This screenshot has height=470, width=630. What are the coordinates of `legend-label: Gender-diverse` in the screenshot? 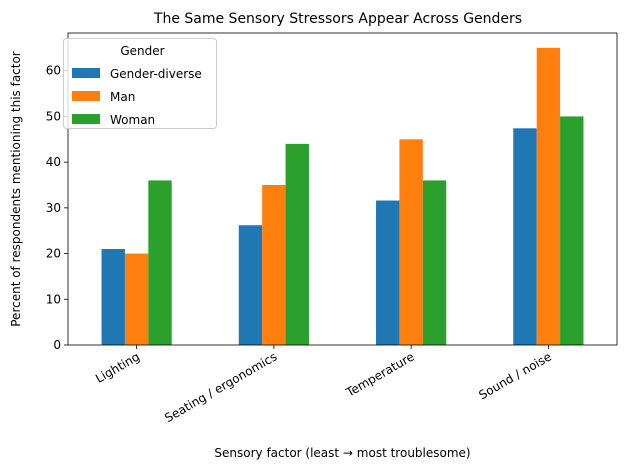 It's located at (156, 74).